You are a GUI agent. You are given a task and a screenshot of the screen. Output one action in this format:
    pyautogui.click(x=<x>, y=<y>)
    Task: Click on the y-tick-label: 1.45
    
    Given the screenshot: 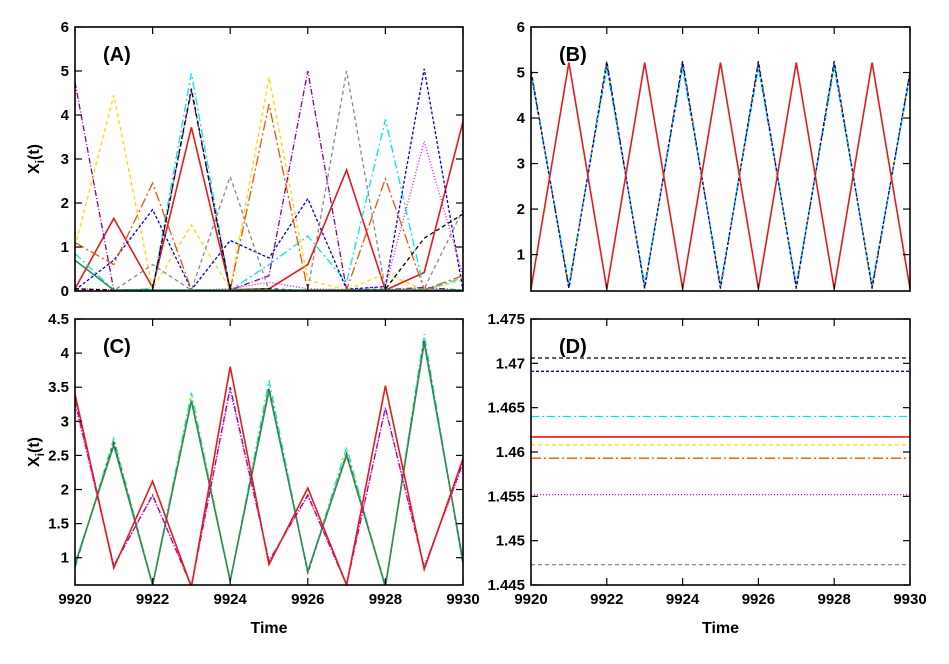 What is the action you would take?
    pyautogui.click(x=510, y=541)
    